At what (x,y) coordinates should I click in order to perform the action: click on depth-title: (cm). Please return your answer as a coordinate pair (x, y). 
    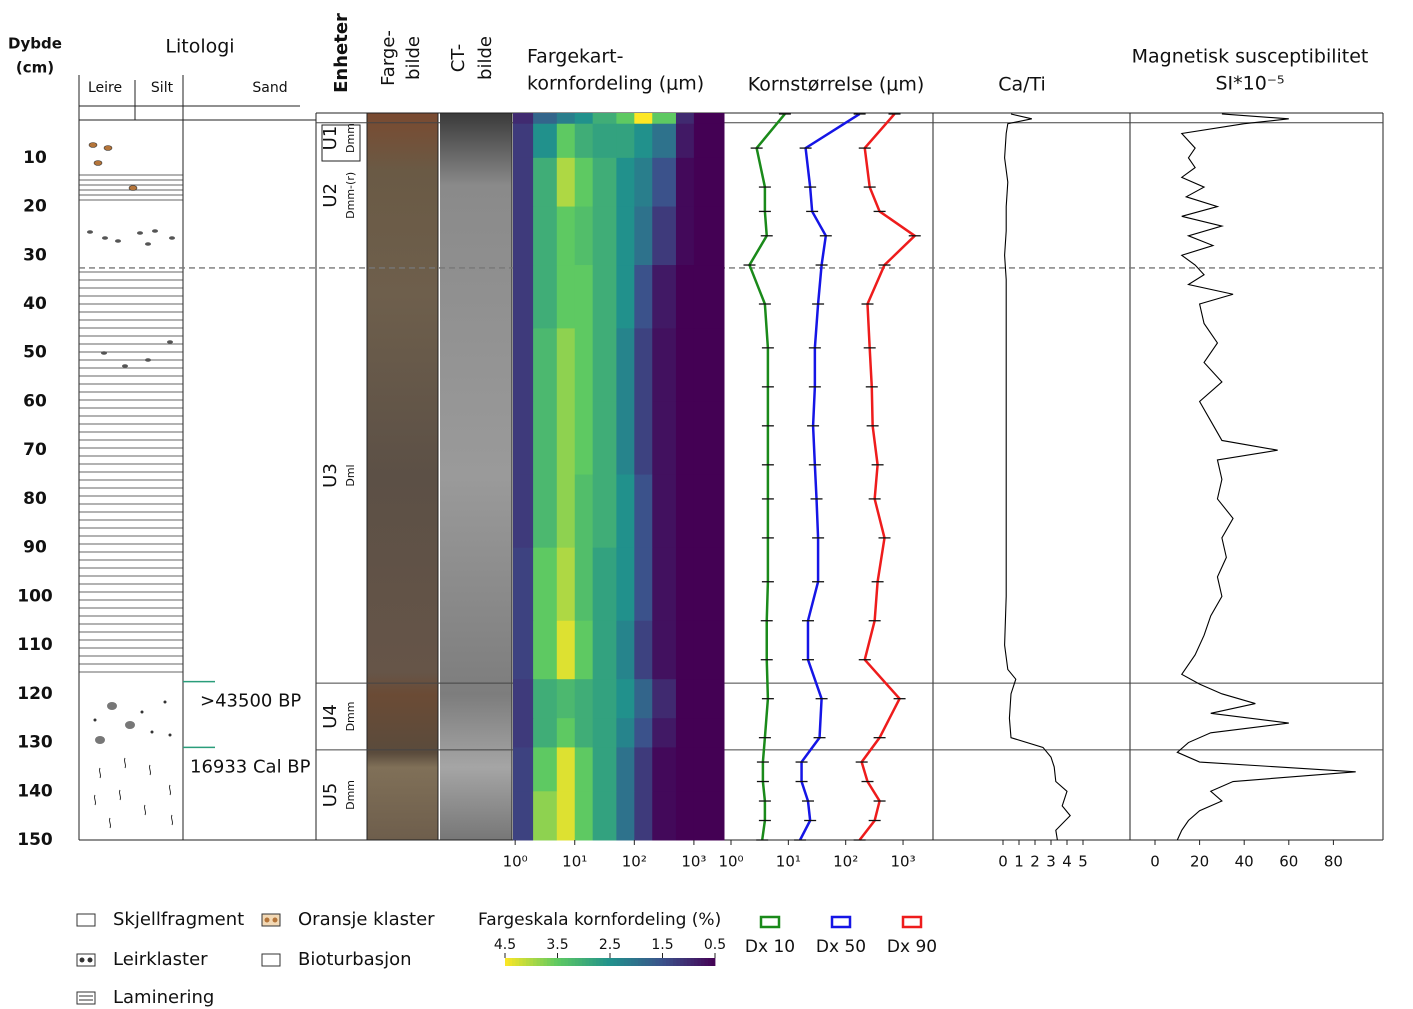
    Looking at the image, I should click on (35, 68).